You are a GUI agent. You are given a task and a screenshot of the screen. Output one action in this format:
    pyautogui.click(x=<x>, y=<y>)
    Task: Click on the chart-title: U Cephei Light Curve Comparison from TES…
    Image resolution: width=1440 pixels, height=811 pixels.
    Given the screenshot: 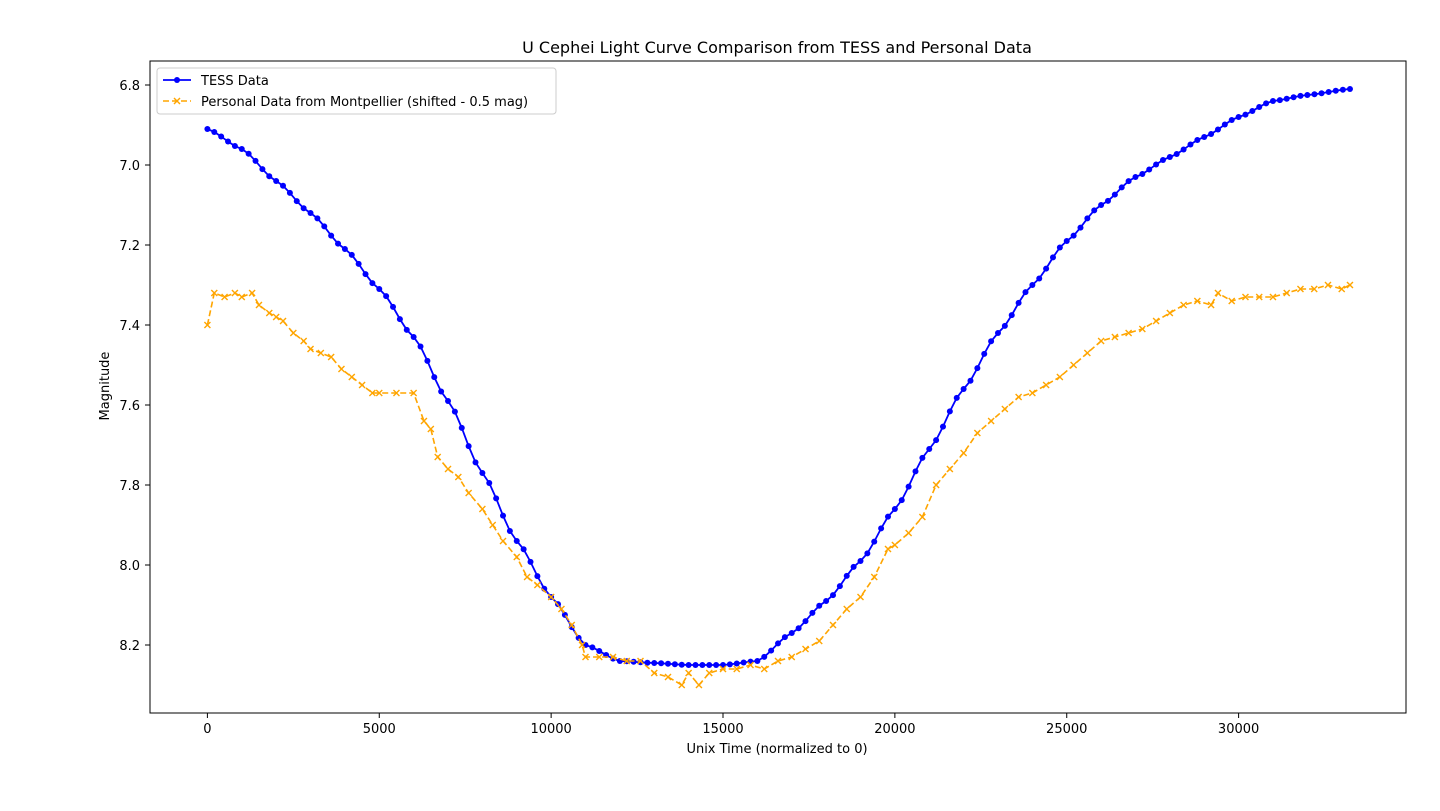 What is the action you would take?
    pyautogui.click(x=777, y=47)
    